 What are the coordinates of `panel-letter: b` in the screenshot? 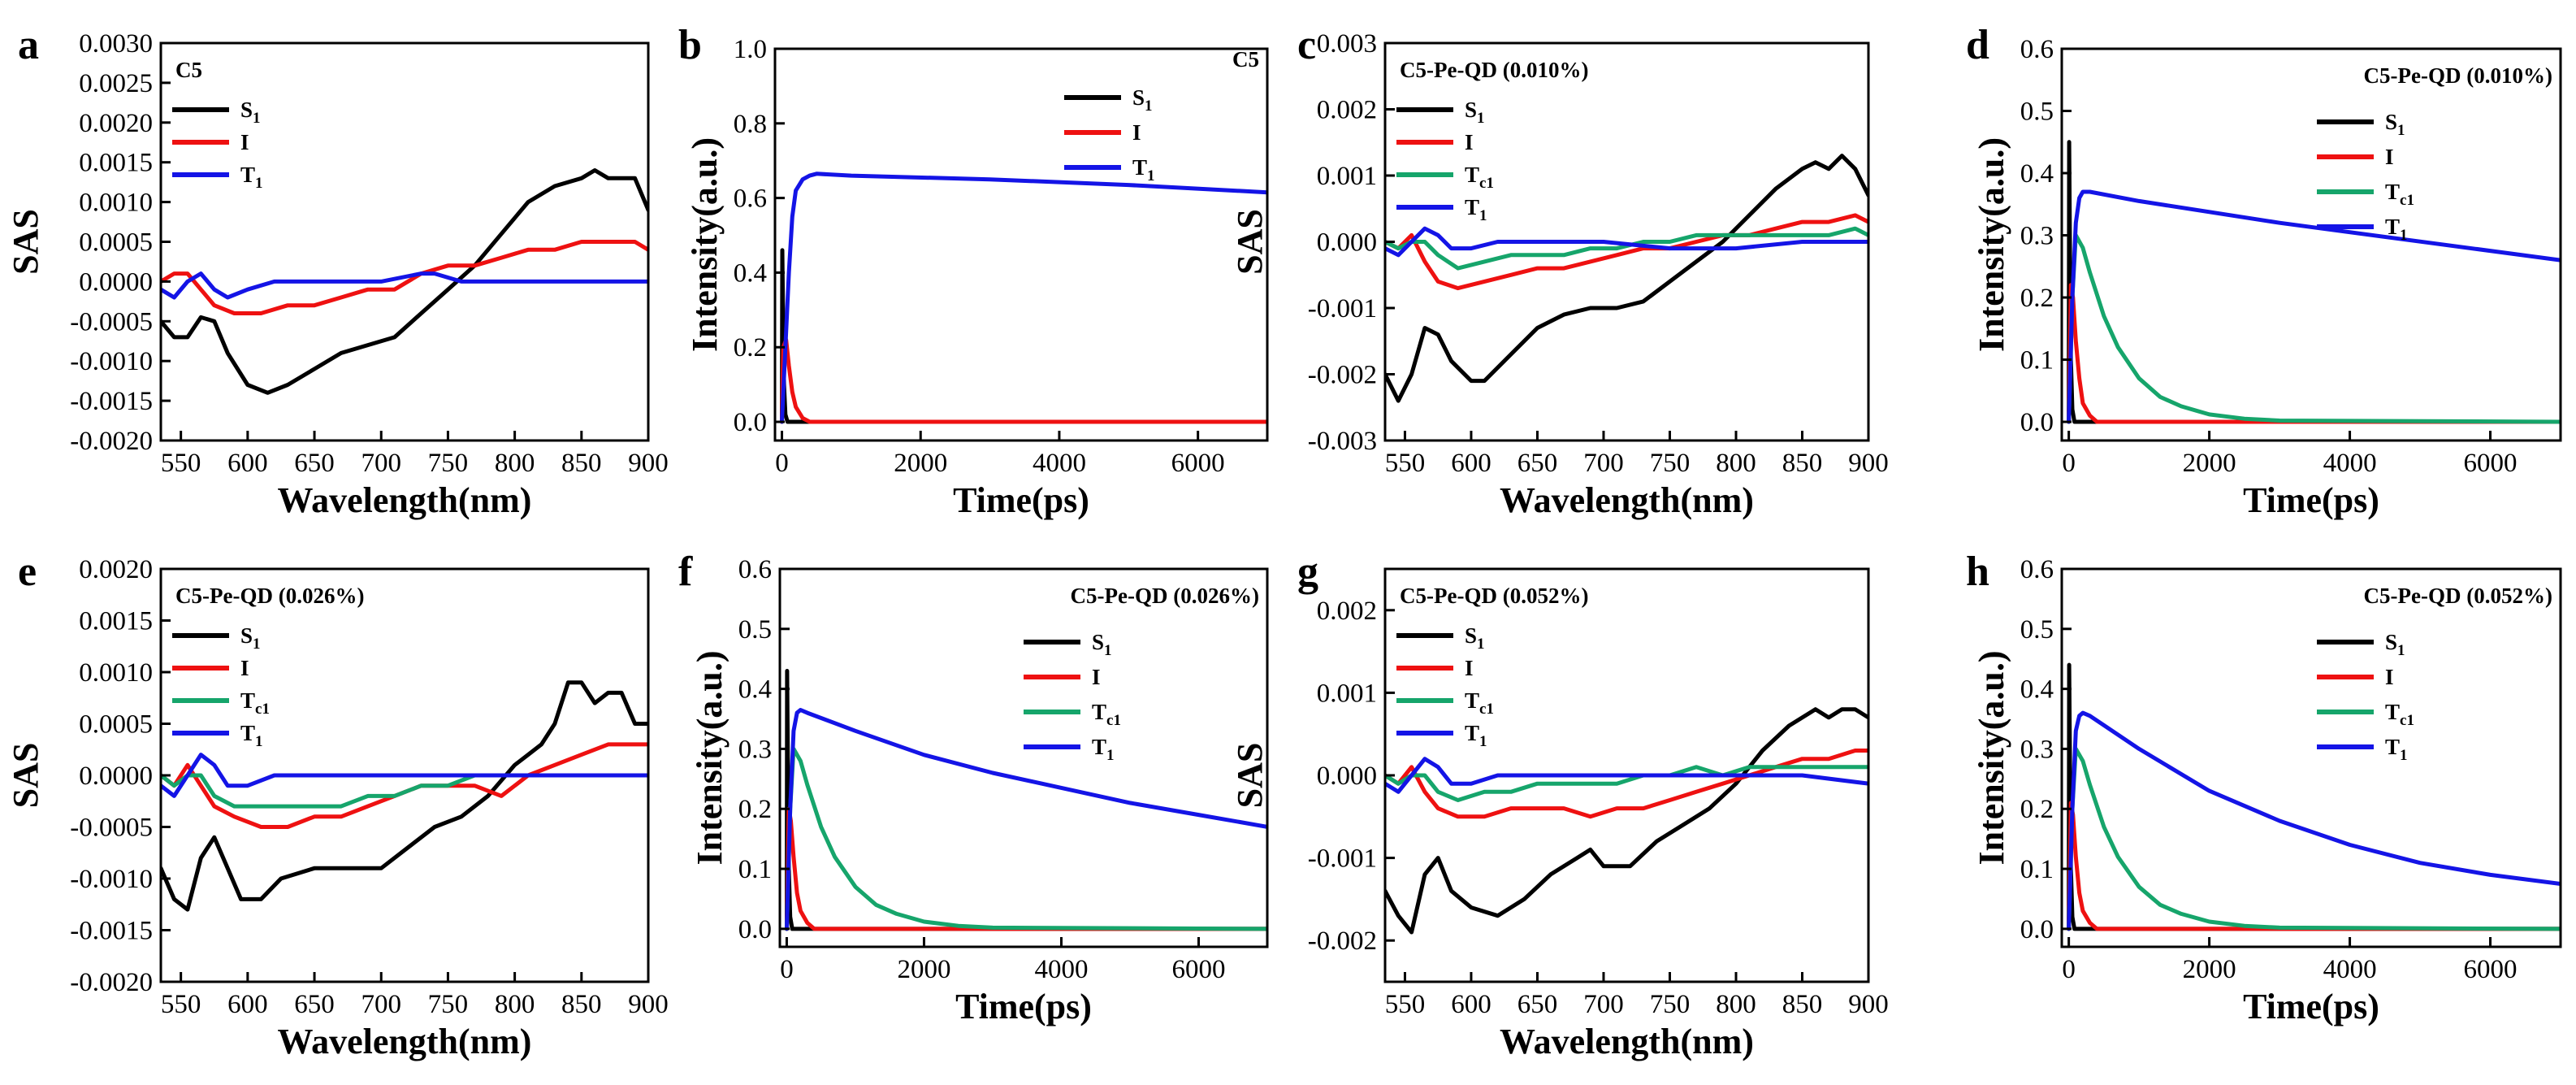 It's located at (690, 45).